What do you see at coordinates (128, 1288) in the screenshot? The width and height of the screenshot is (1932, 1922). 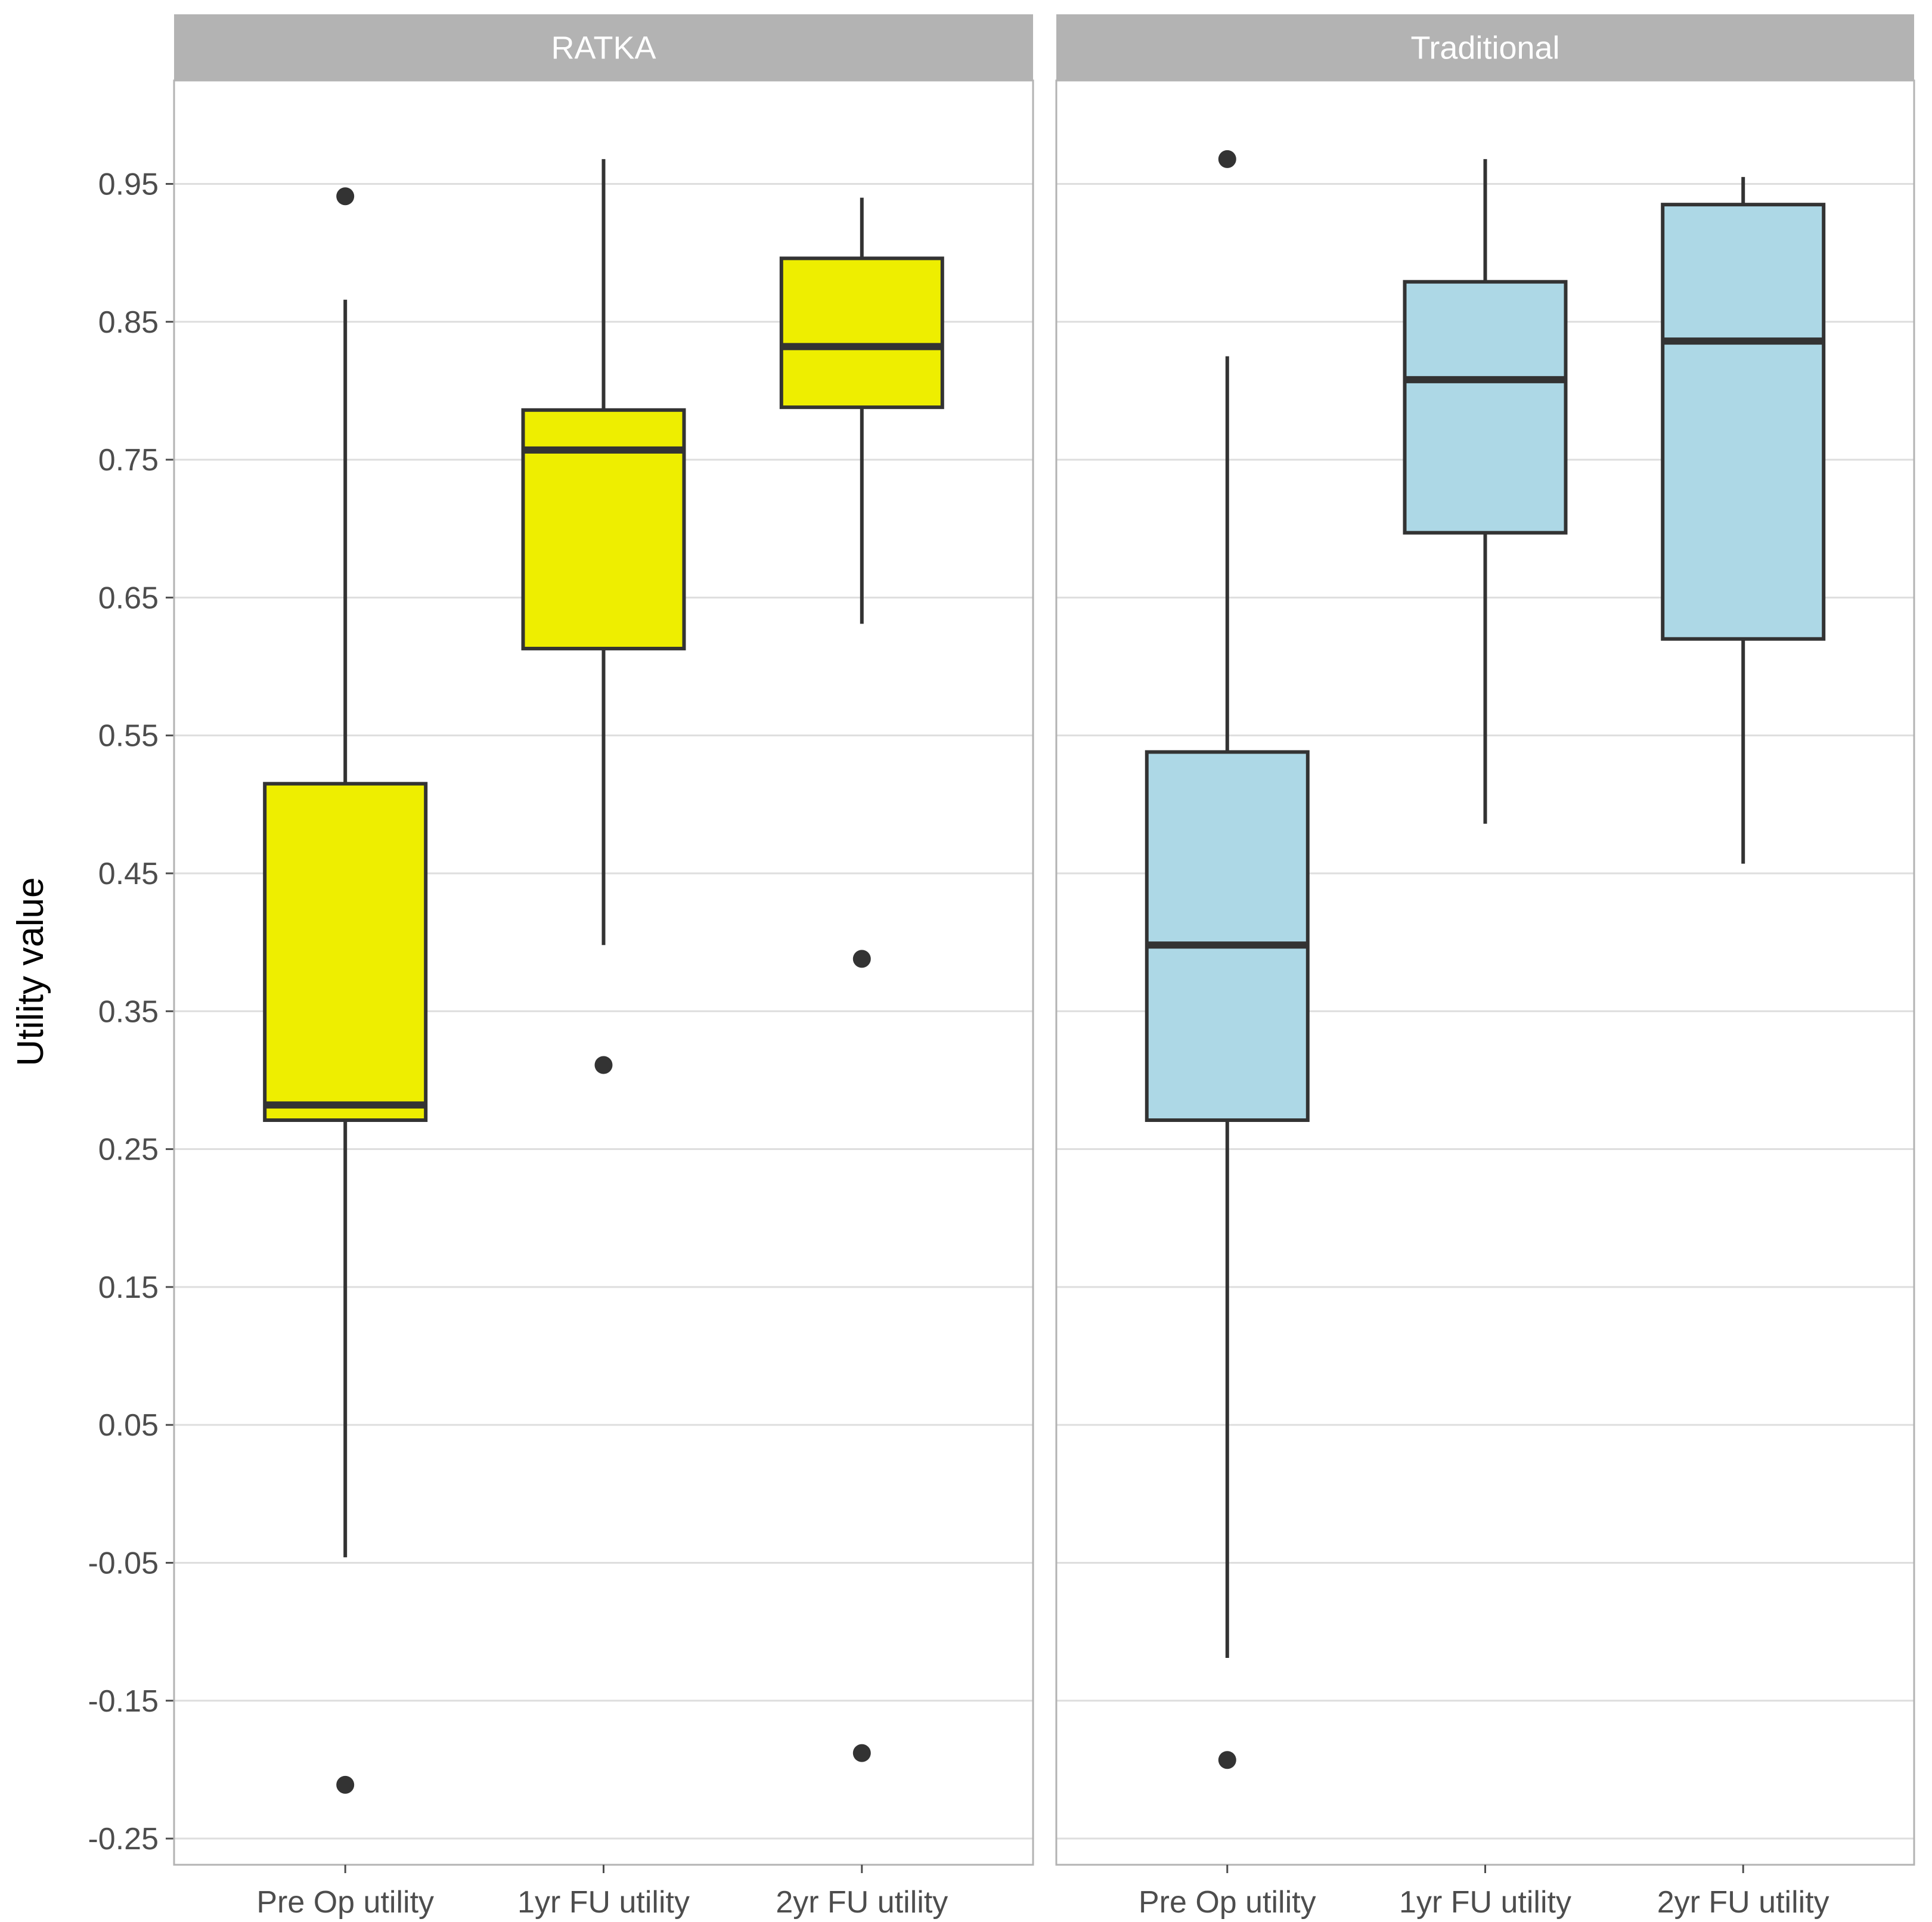 I see `y-tick-label: 0.15` at bounding box center [128, 1288].